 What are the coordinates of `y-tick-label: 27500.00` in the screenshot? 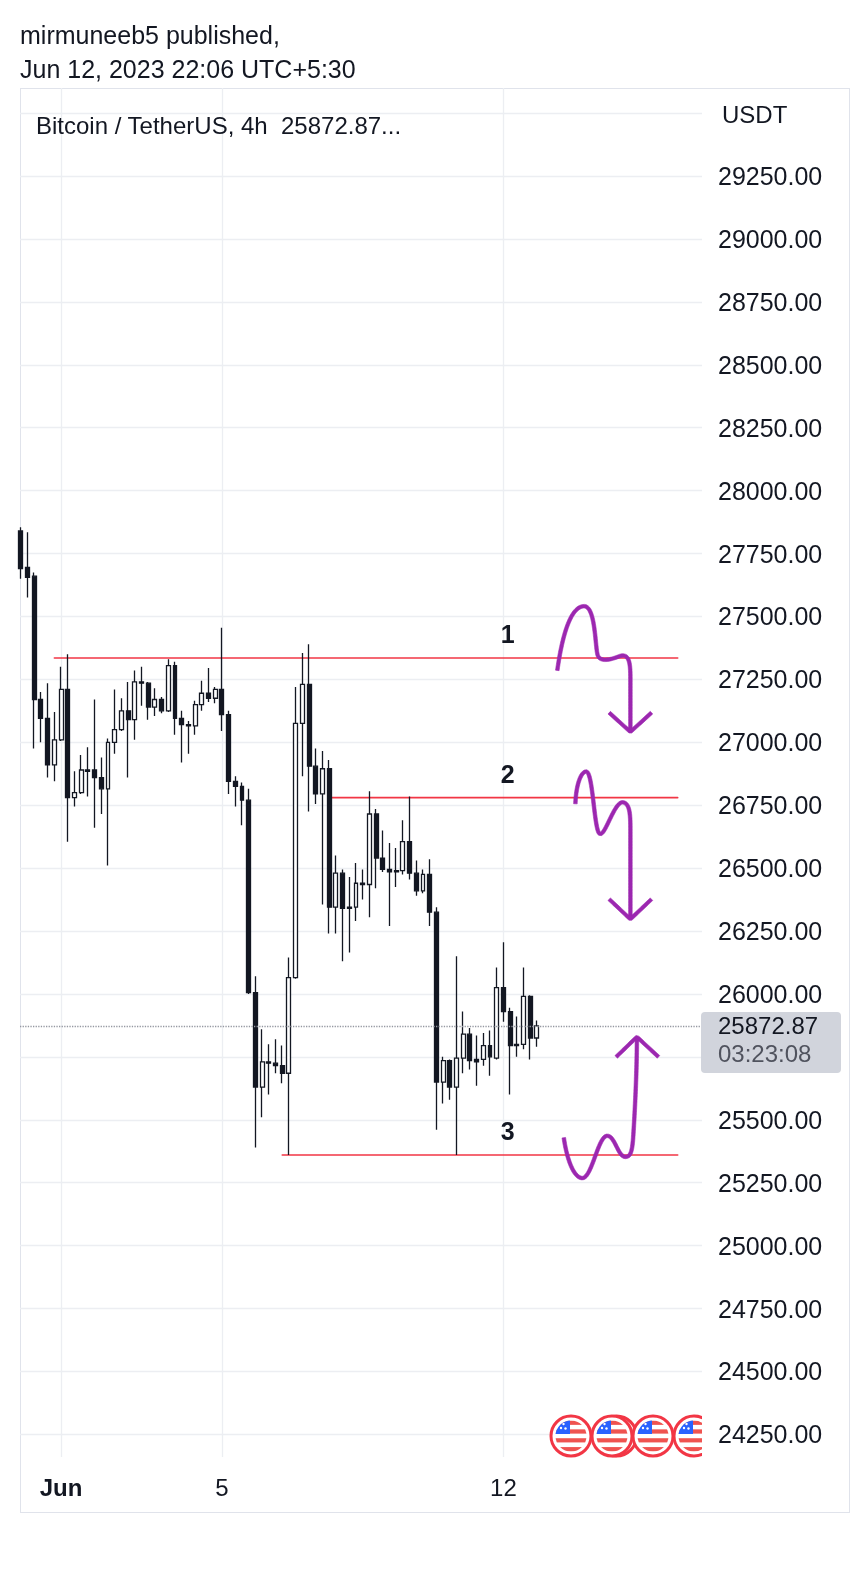 It's located at (770, 616).